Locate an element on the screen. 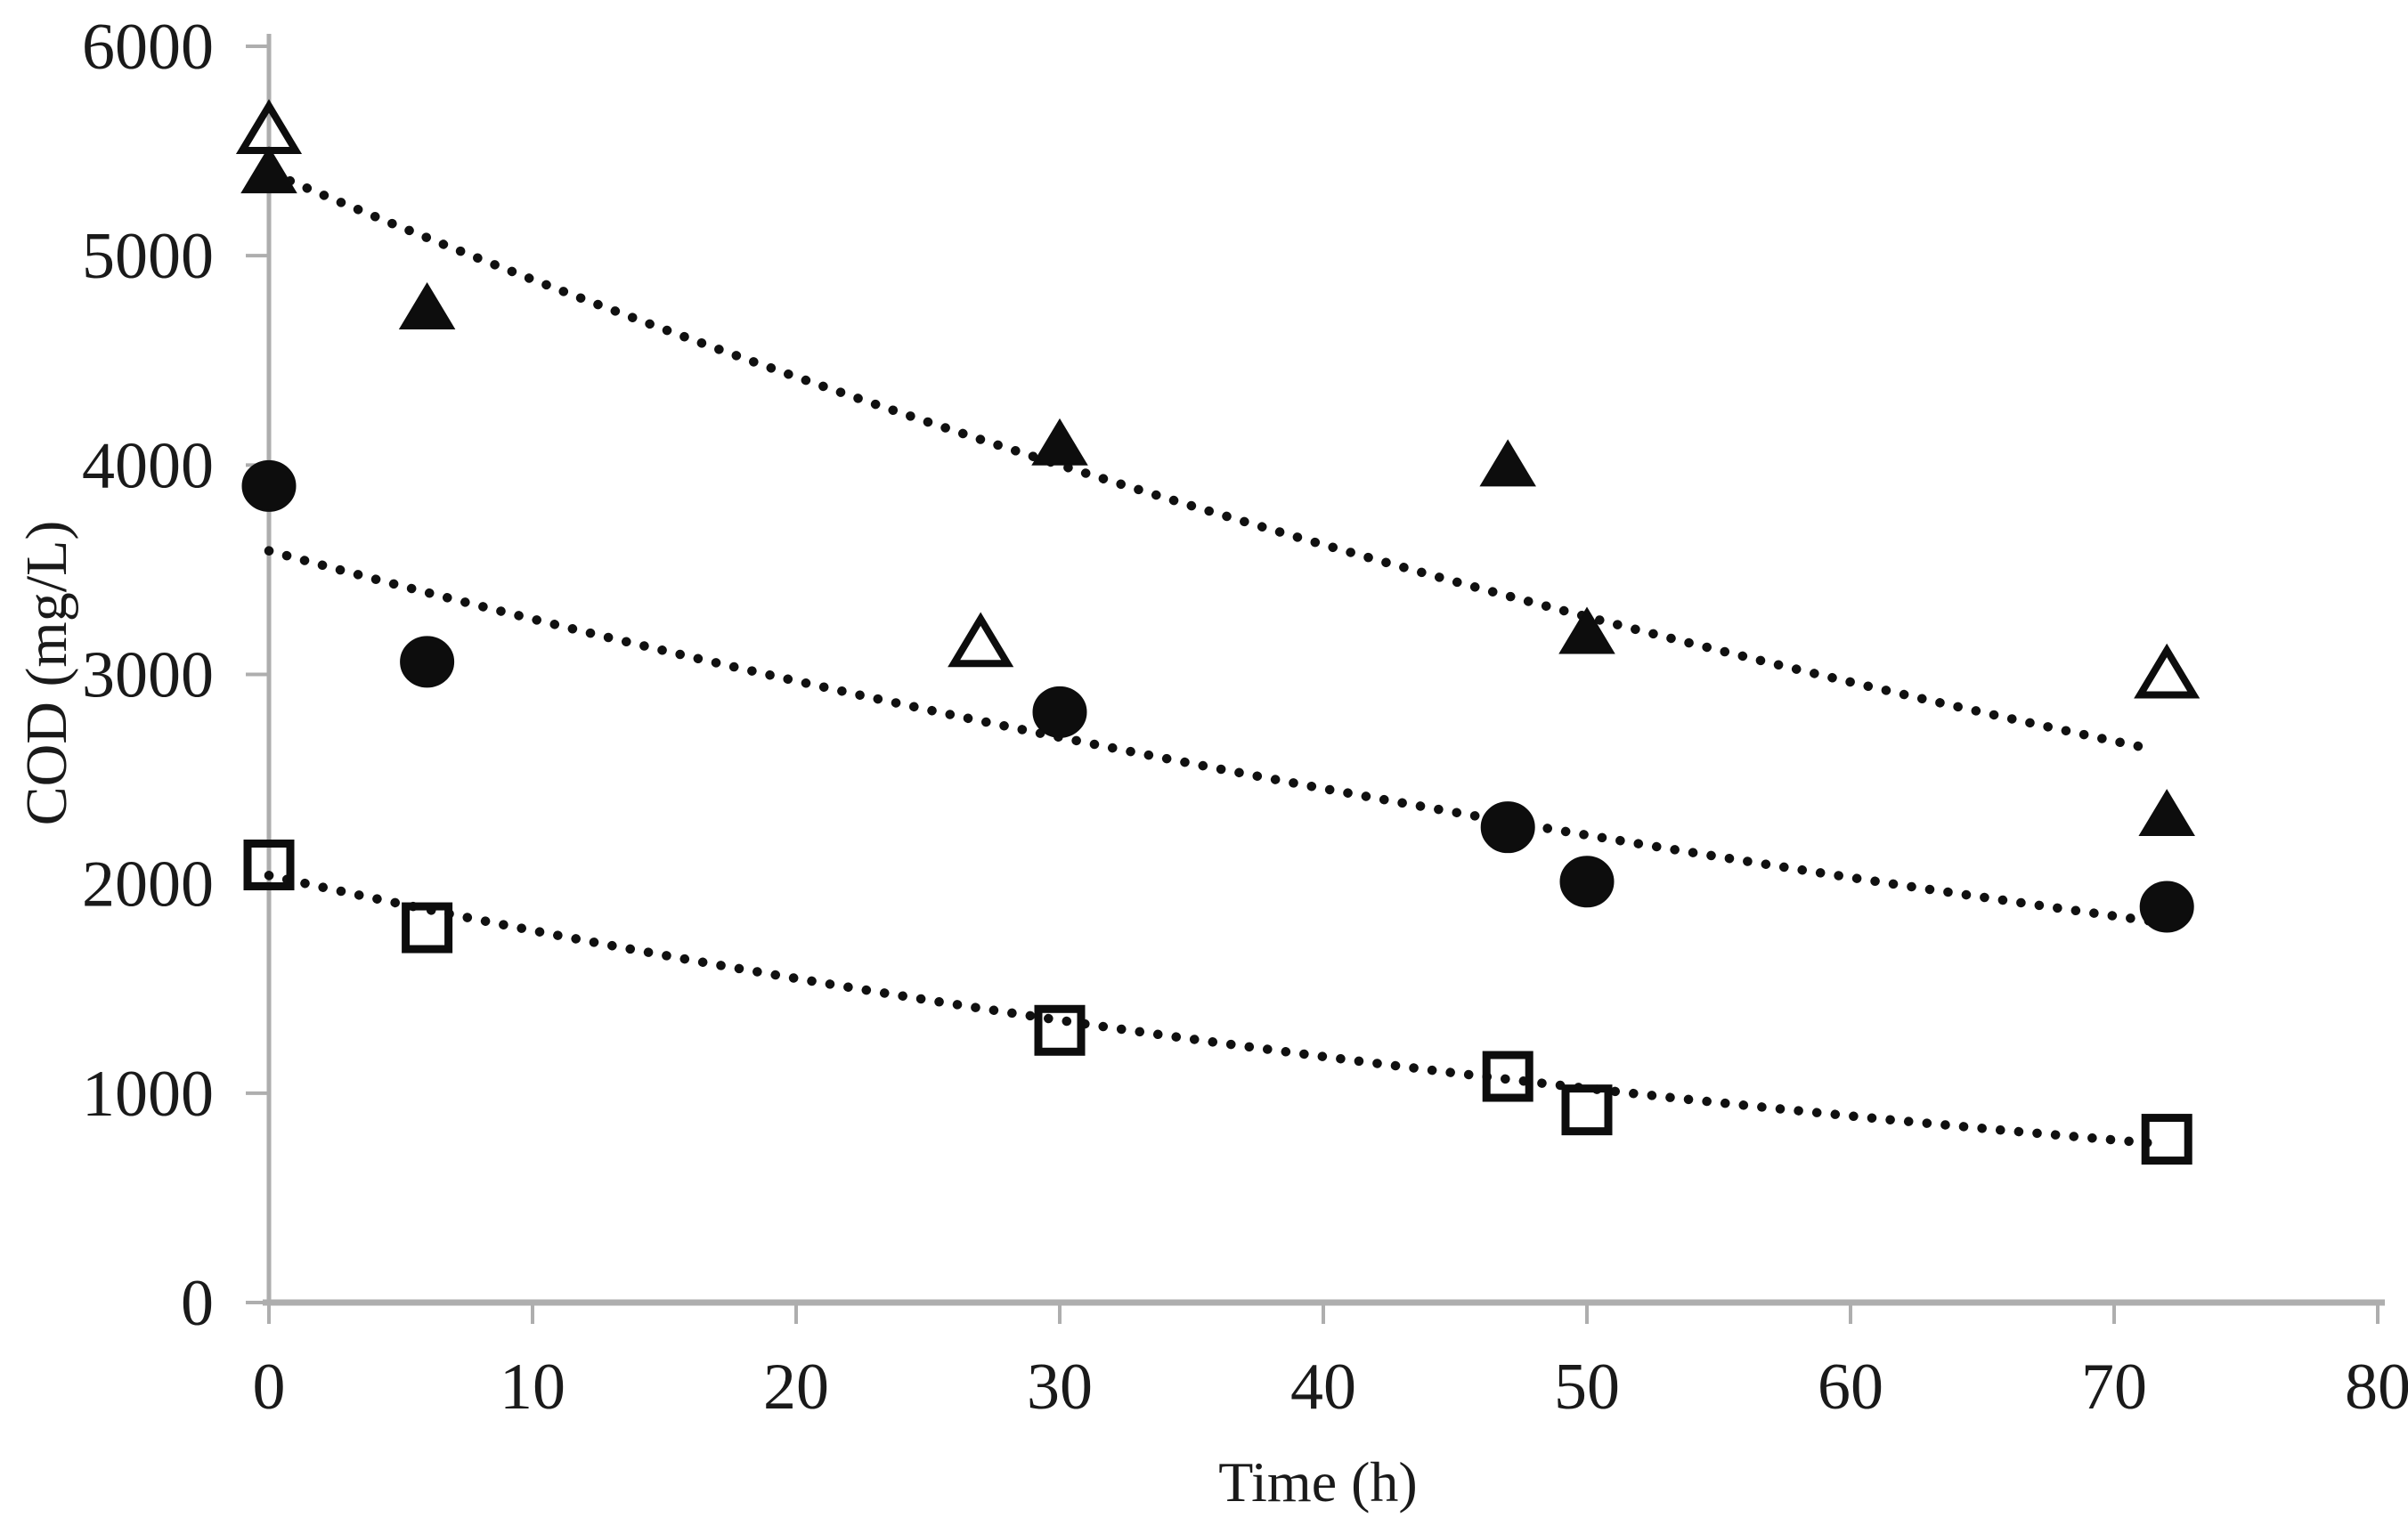  x-tick-label: 20 is located at coordinates (796, 1387).